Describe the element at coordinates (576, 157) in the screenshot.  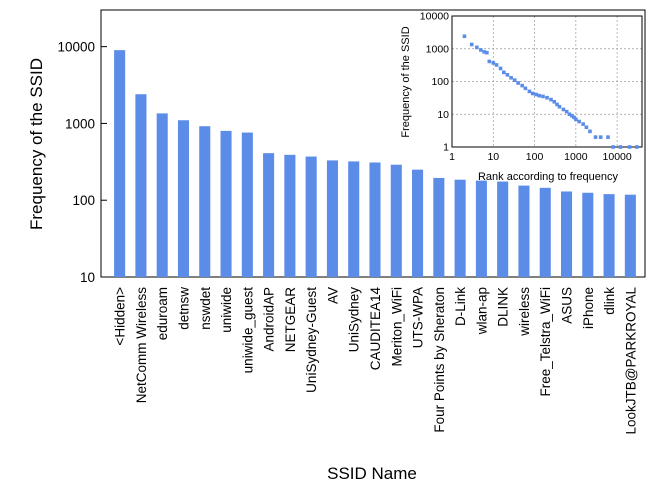
I see `inset-x-tick-label: 1000` at that location.